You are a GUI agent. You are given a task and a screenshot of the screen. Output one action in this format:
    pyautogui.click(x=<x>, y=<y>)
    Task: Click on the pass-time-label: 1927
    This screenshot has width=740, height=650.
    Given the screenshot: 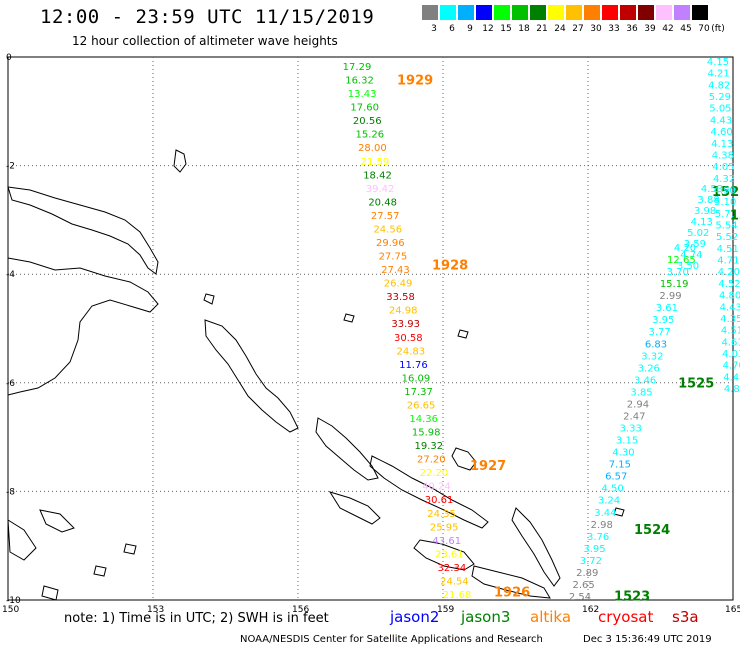 What is the action you would take?
    pyautogui.click(x=488, y=466)
    